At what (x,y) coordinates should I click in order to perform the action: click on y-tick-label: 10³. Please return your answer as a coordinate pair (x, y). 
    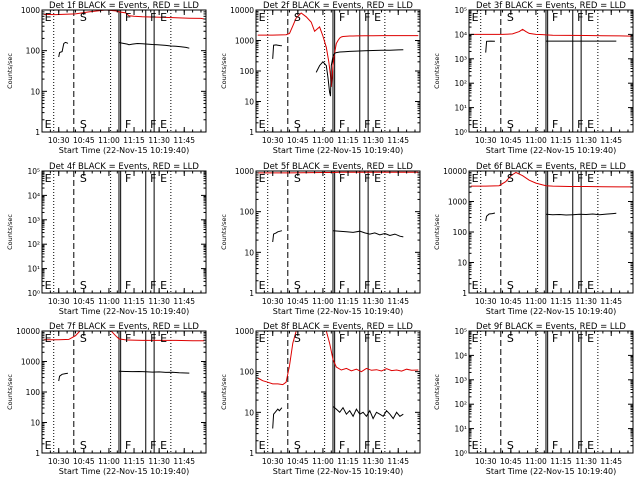
    Looking at the image, I should click on (33, 220).